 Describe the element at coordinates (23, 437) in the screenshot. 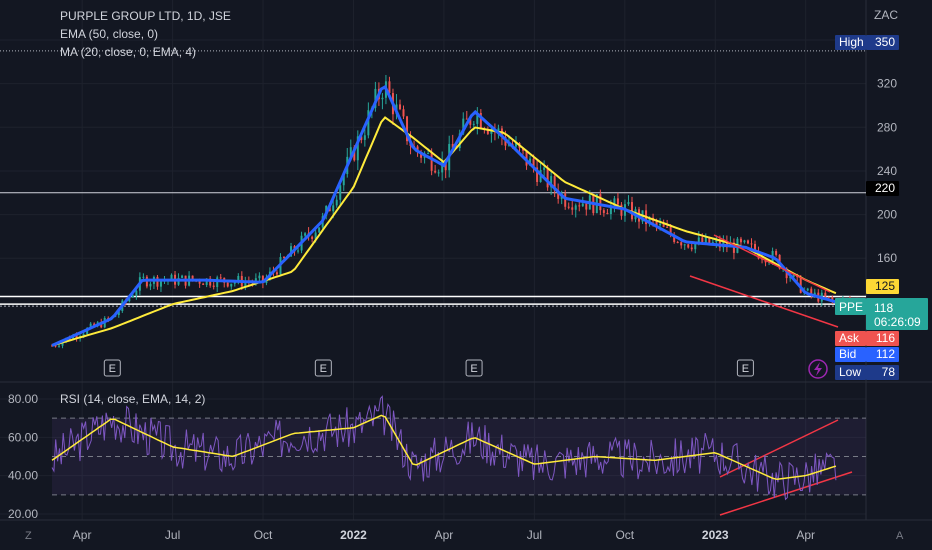

I see `rsi-tick-label: 60.00` at that location.